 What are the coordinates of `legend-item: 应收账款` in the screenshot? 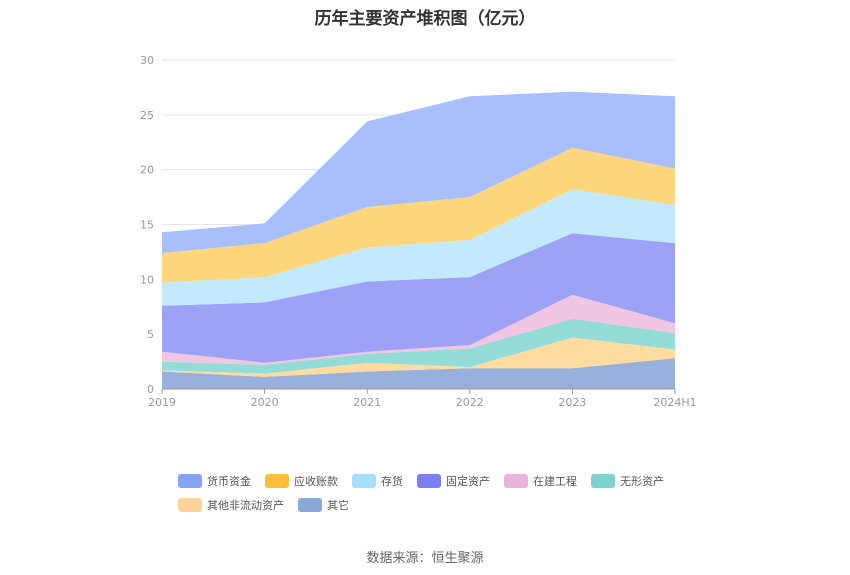 It's located at (301, 481).